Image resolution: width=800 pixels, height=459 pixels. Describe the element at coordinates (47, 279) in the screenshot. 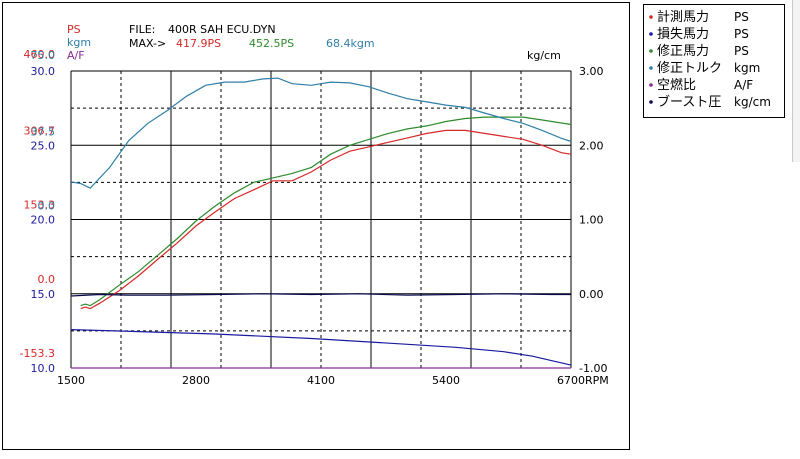

I see `ps-tick-label: 0.0` at that location.